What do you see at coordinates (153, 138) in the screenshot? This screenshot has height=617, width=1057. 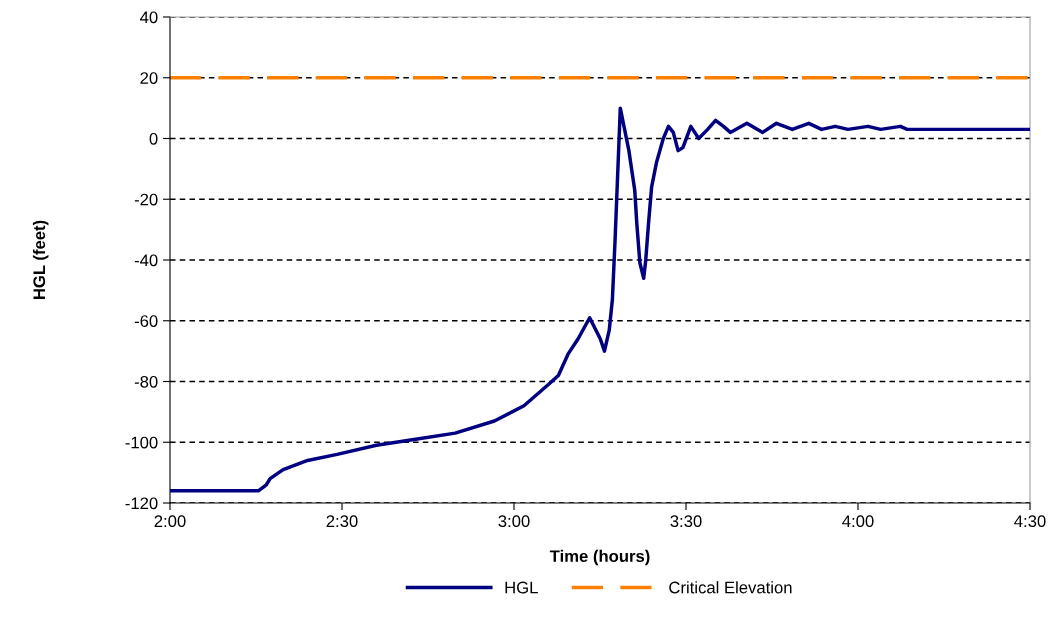 I see `y-tick-label: 0` at bounding box center [153, 138].